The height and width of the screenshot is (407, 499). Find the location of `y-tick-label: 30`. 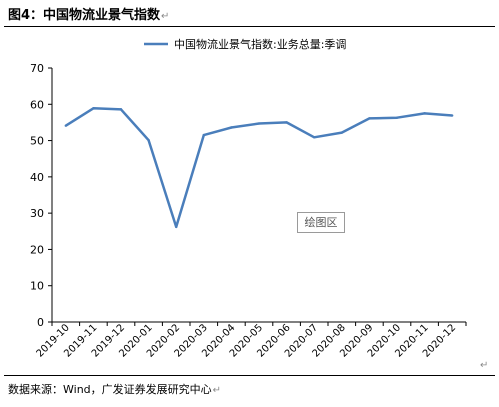

y-tick-label: 30 is located at coordinates (37, 213).